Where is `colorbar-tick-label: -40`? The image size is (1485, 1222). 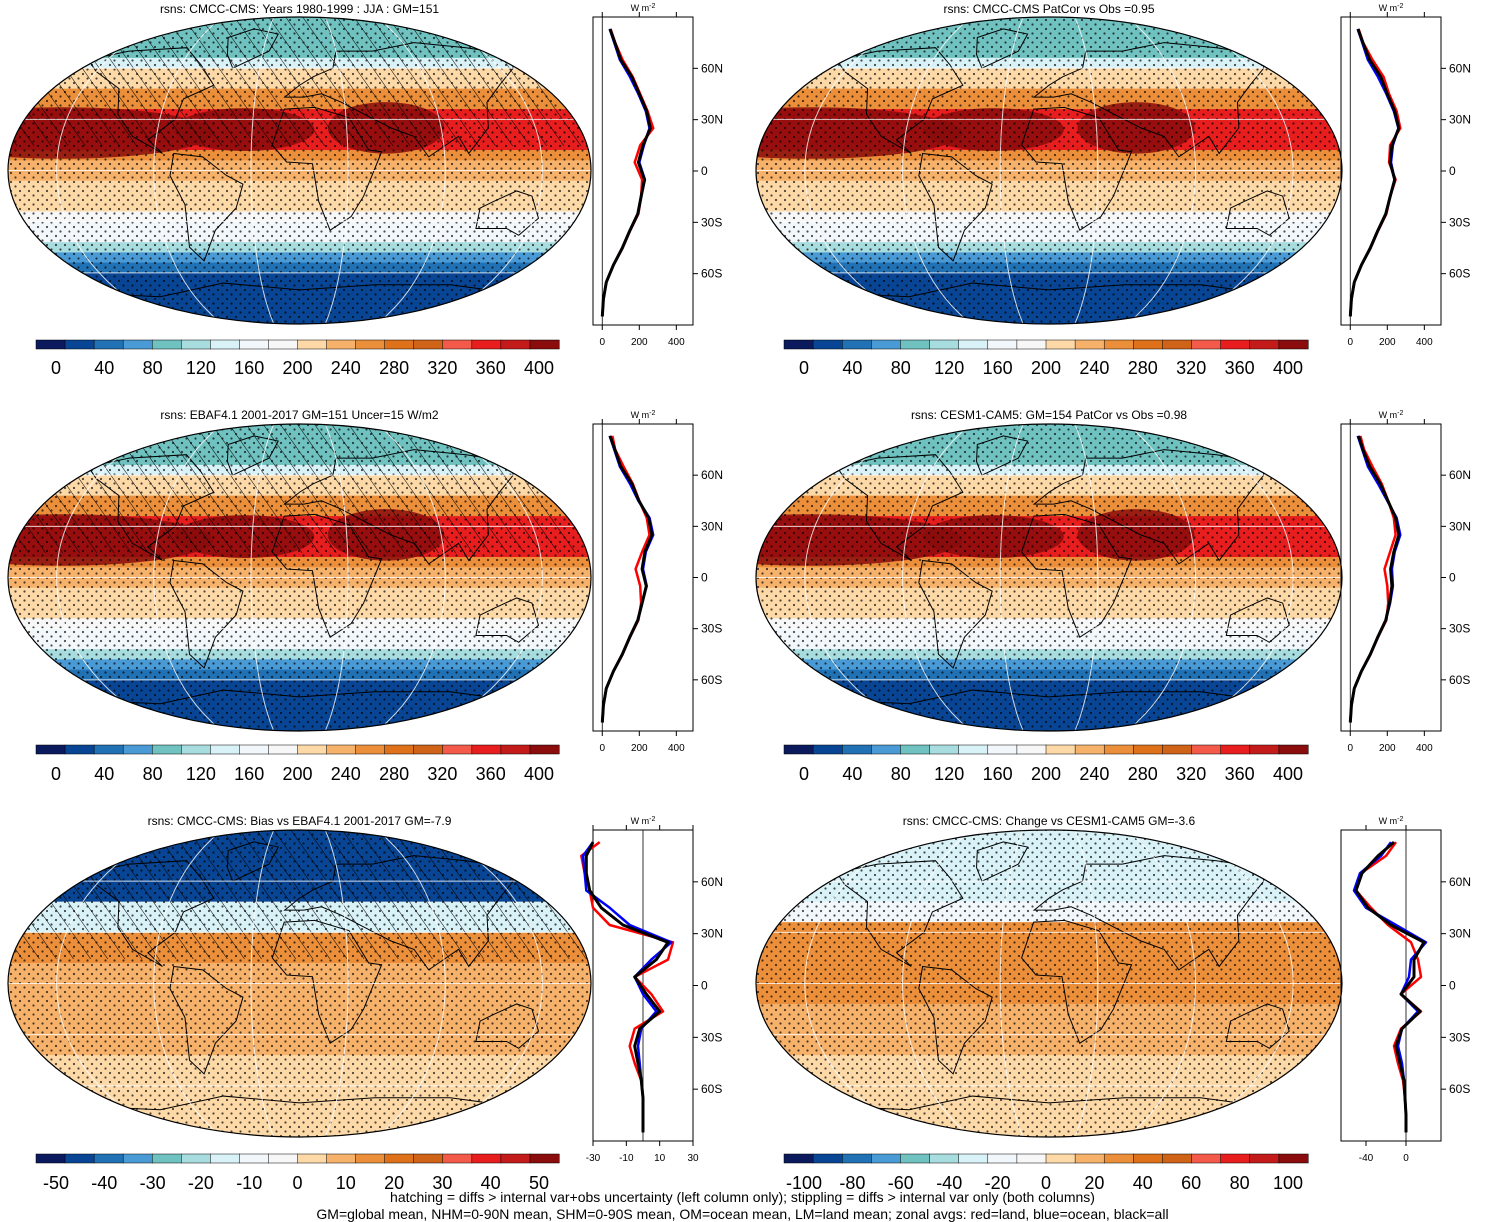
colorbar-tick-label: -40 is located at coordinates (104, 1183).